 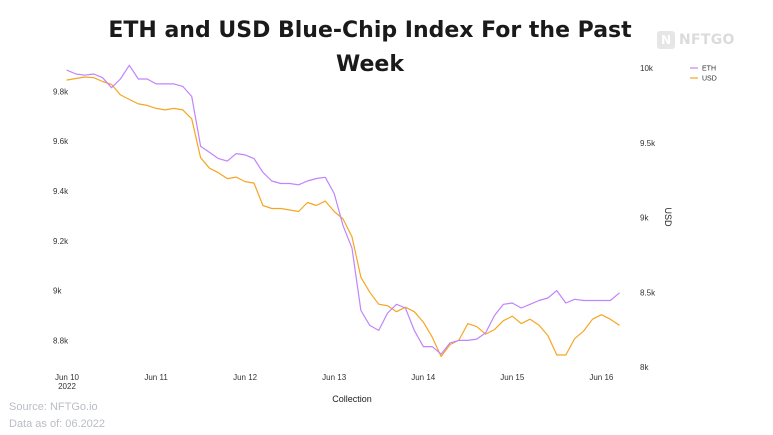 What do you see at coordinates (61, 241) in the screenshot?
I see `left-y-tick-label: 9.2k` at bounding box center [61, 241].